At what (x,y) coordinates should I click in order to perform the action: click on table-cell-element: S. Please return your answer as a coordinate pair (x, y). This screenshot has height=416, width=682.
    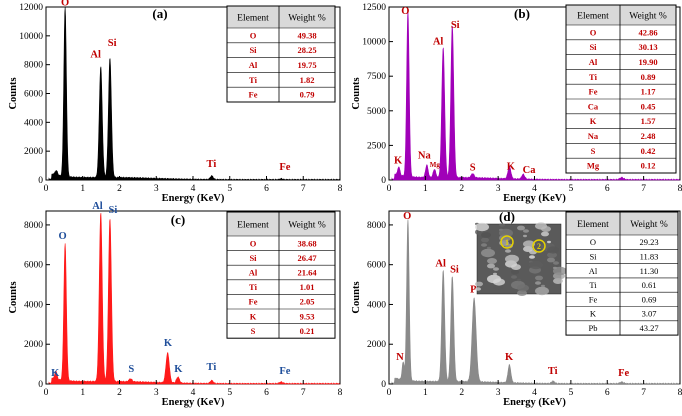
    Looking at the image, I should click on (593, 151).